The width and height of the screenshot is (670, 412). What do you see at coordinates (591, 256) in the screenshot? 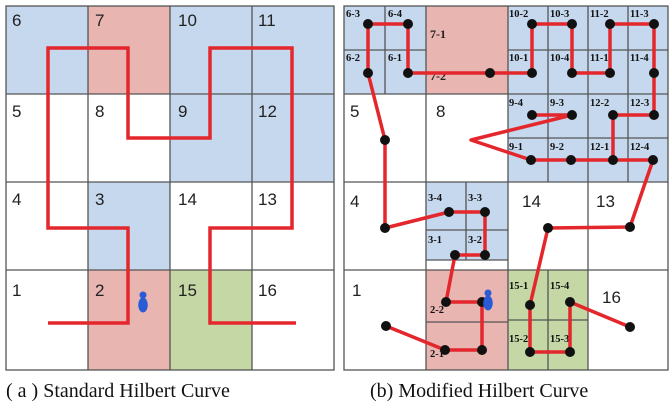
I see `hilbert-curve-b-lower` at bounding box center [591, 256].